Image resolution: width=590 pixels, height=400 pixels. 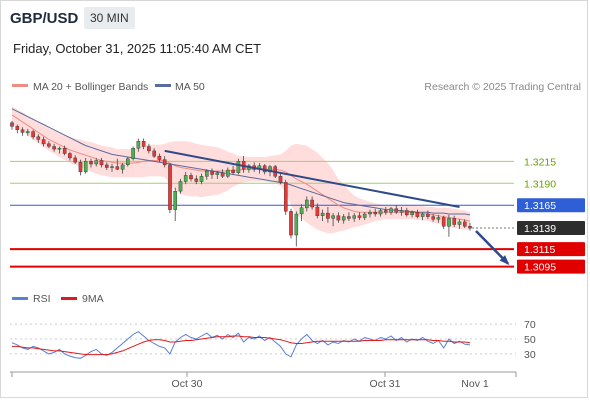 I want to click on level-label-1-3095: 1.3095, so click(x=540, y=268).